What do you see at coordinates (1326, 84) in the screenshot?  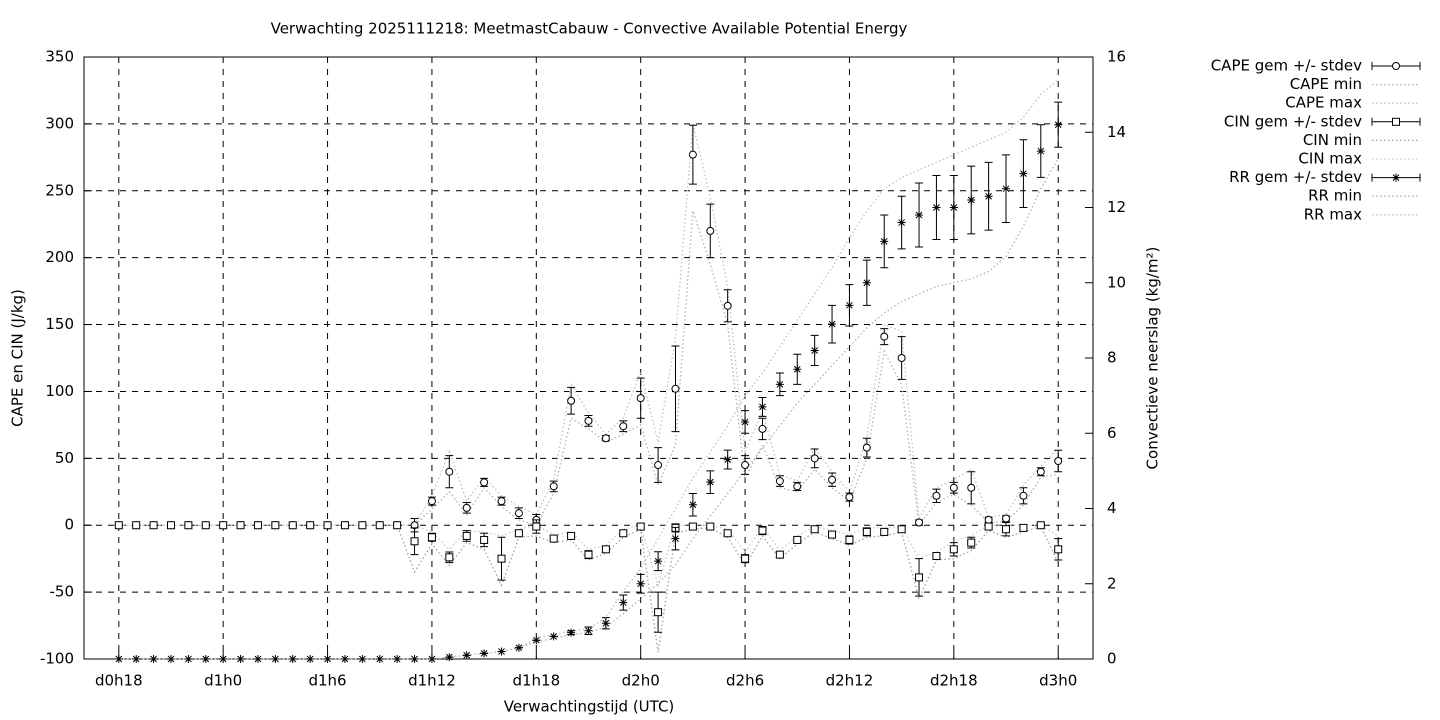 I see `legend-label: CAPE min` at bounding box center [1326, 84].